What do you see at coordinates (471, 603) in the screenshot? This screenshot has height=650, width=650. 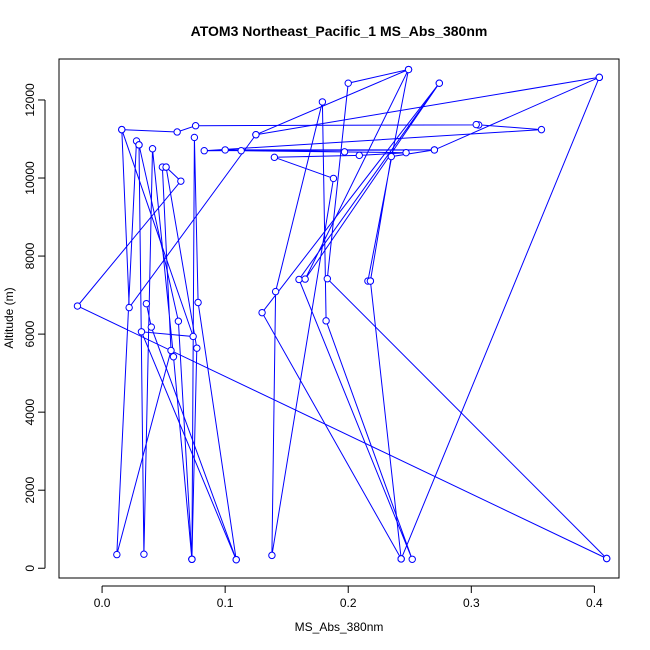 I see `x-tick-label: 0.3` at bounding box center [471, 603].